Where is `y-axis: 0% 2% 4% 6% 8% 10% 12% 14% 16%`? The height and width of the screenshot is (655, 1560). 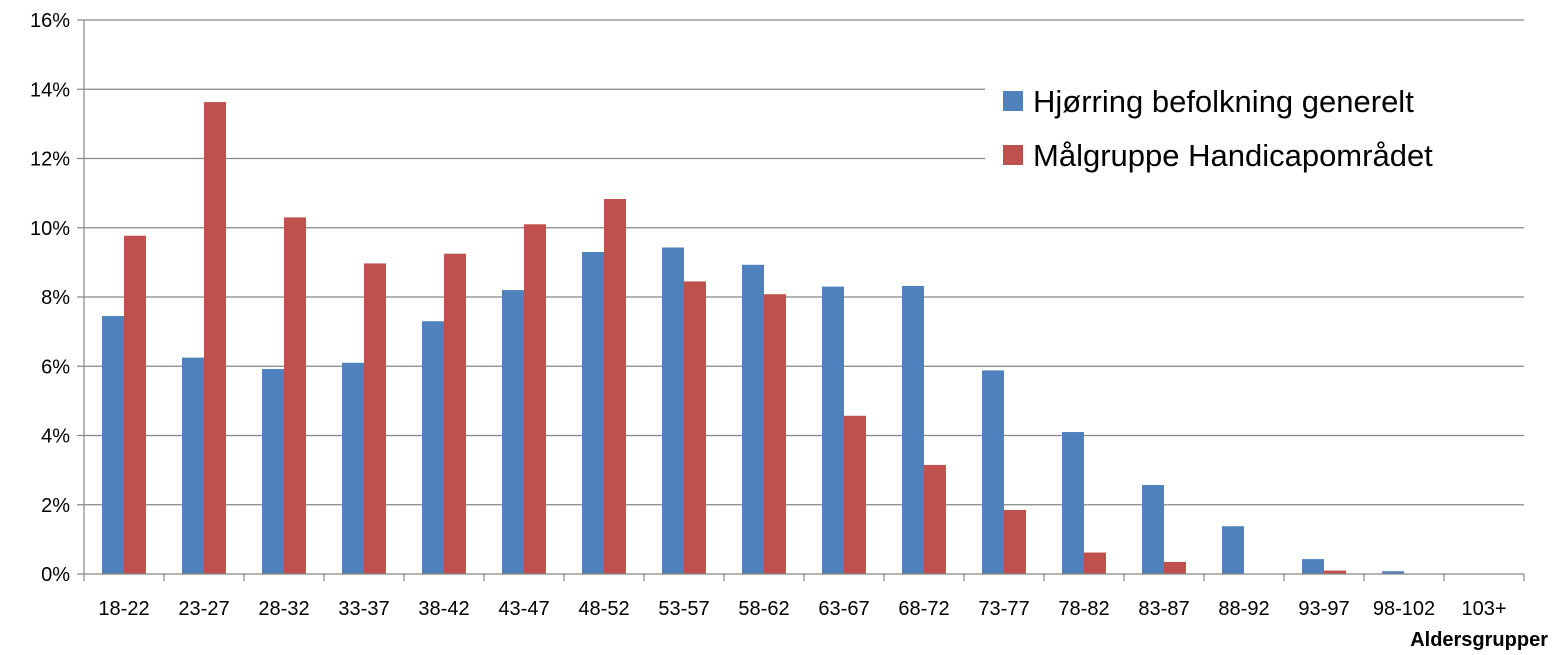
y-axis: 0% 2% 4% 6% 8% 10% 12% 14% 16% is located at coordinates (57, 298).